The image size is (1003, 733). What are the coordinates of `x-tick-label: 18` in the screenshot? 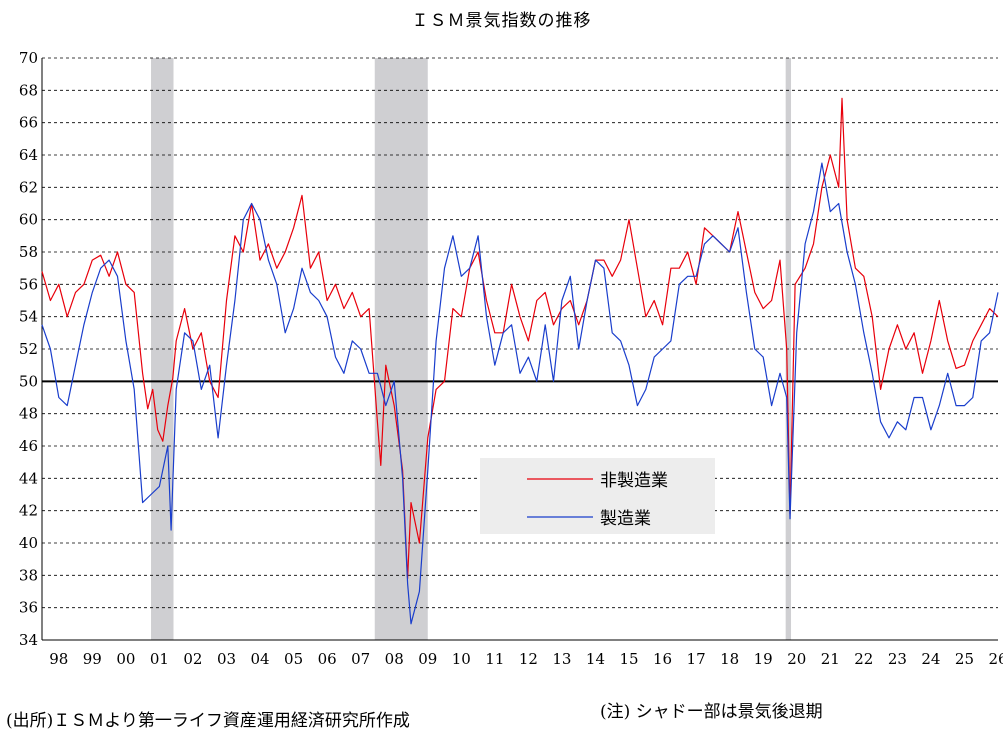 It's located at (729, 659).